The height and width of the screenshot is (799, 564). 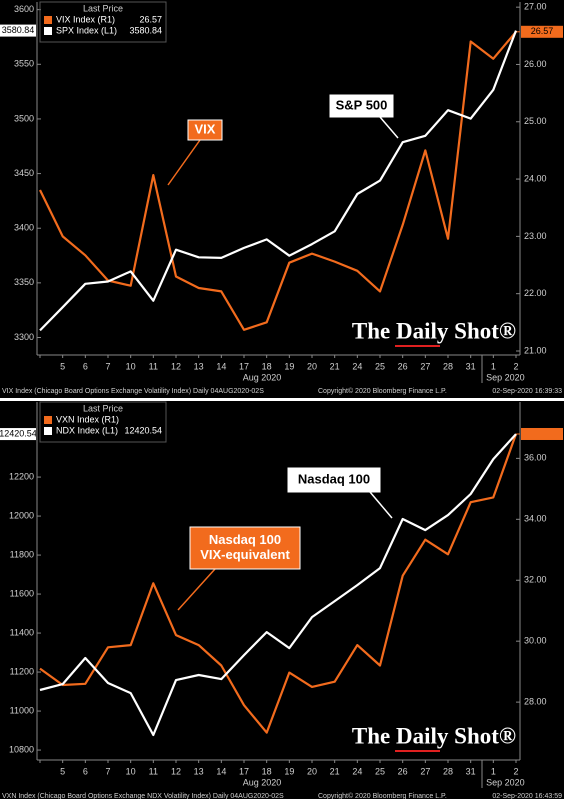 I want to click on footer-text: 02-Sep-2020 16:39:33, so click(x=527, y=391).